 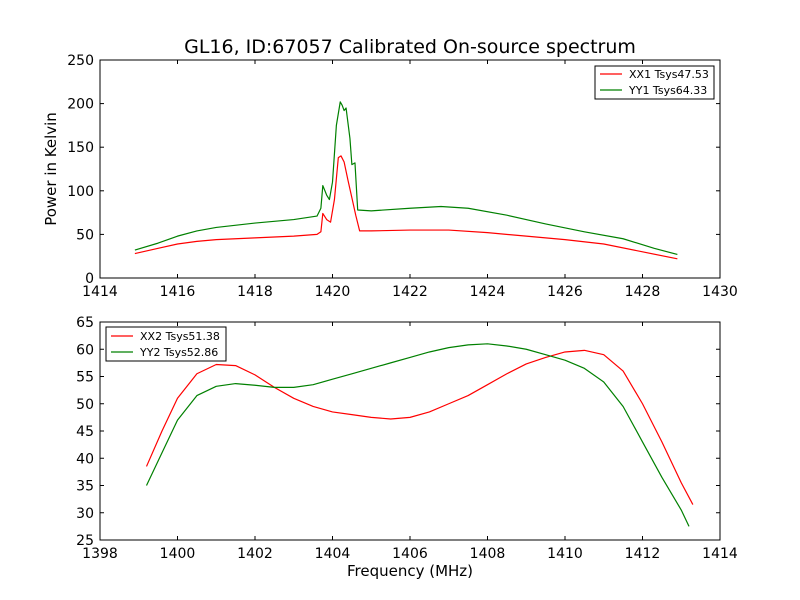 I want to click on y-tick-label: 55, so click(x=85, y=378).